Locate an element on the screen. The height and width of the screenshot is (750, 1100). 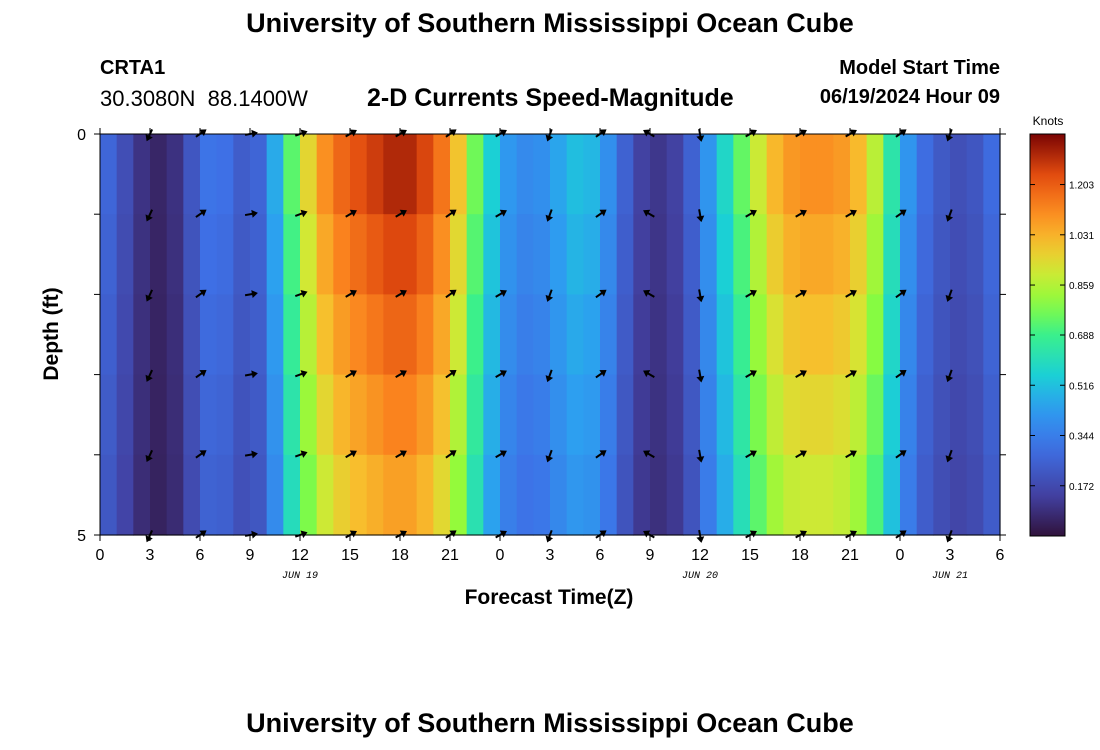
x-tick-label: 6 is located at coordinates (200, 555).